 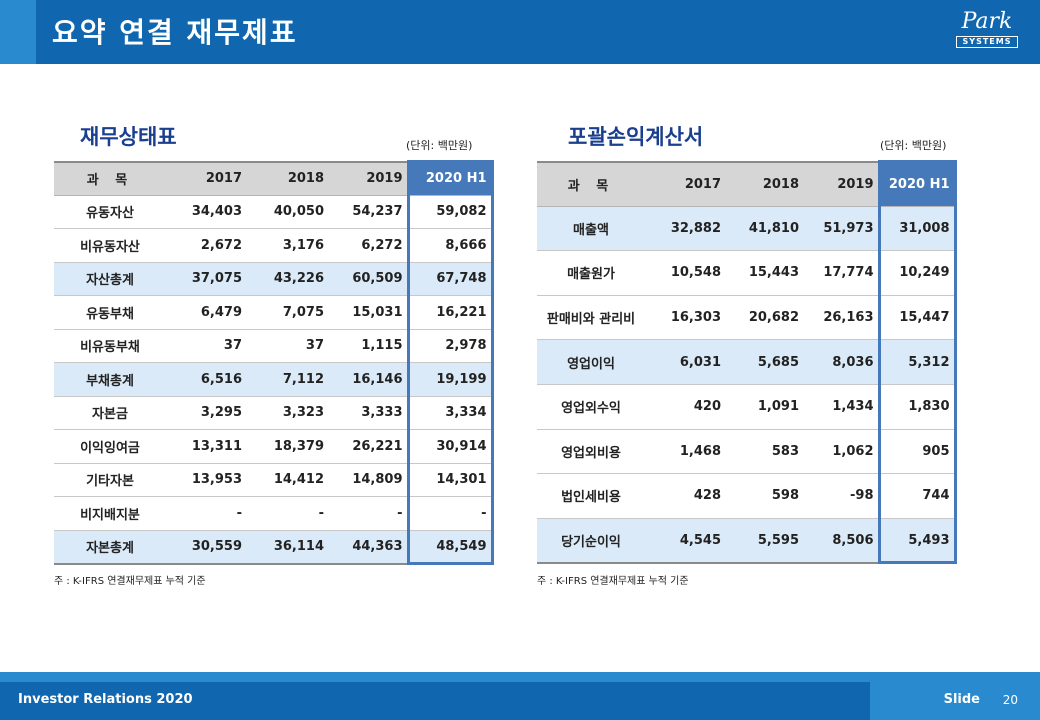 I want to click on table-cell: 16,146, so click(x=368, y=379).